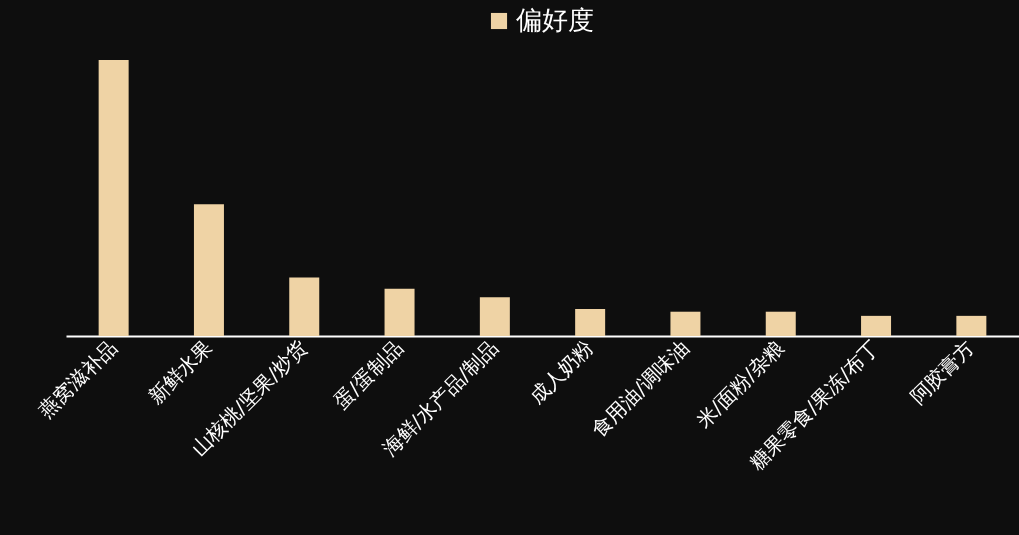  Describe the element at coordinates (555, 20) in the screenshot. I see `legend-label: 偏好度` at that location.